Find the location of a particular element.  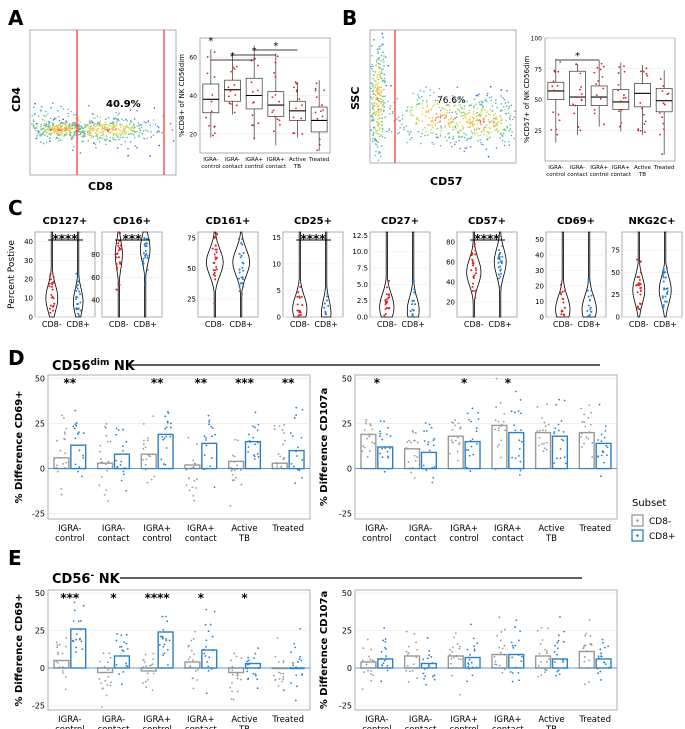

violin-shape is located at coordinates (589, 274).